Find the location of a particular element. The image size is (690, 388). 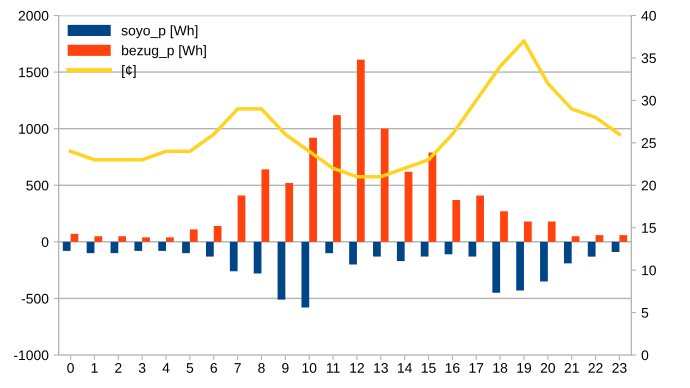

x-tick-label: 5 is located at coordinates (190, 368).